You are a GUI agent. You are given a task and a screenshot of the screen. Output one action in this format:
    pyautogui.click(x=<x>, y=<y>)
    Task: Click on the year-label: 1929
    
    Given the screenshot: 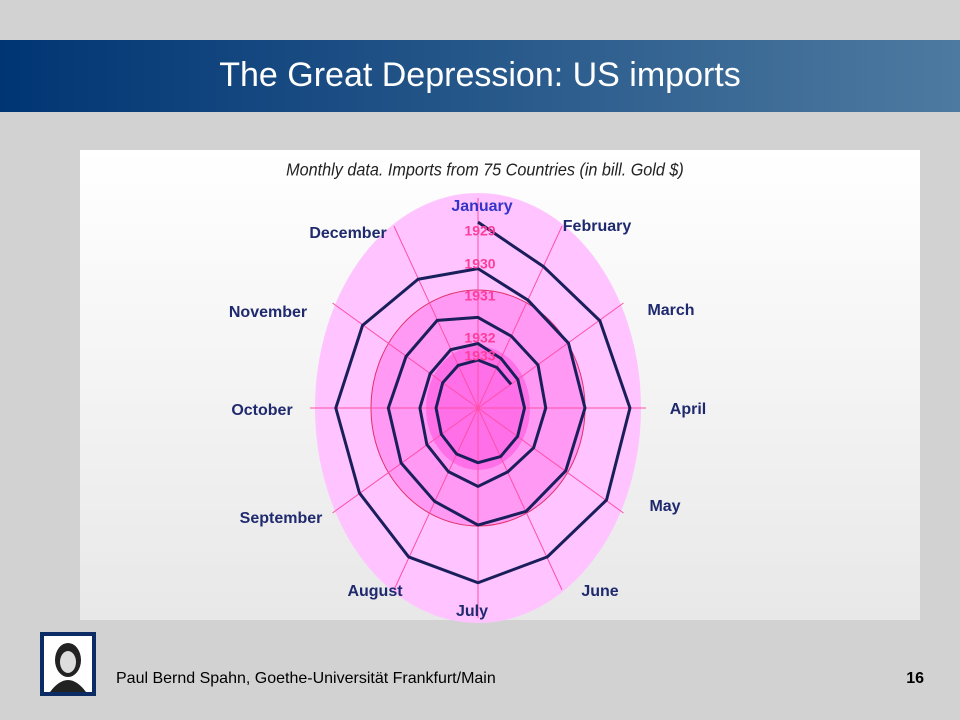 What is the action you would take?
    pyautogui.click(x=479, y=231)
    